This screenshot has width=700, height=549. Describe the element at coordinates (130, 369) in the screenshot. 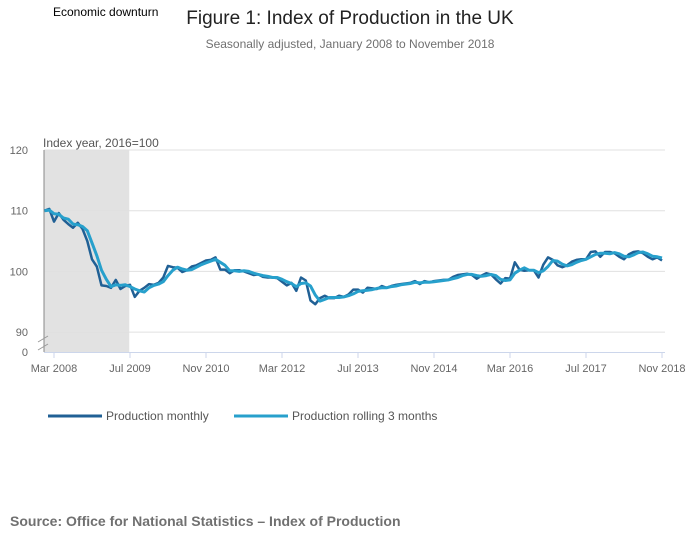

I see `x-tick-label: Jul 2009` at that location.